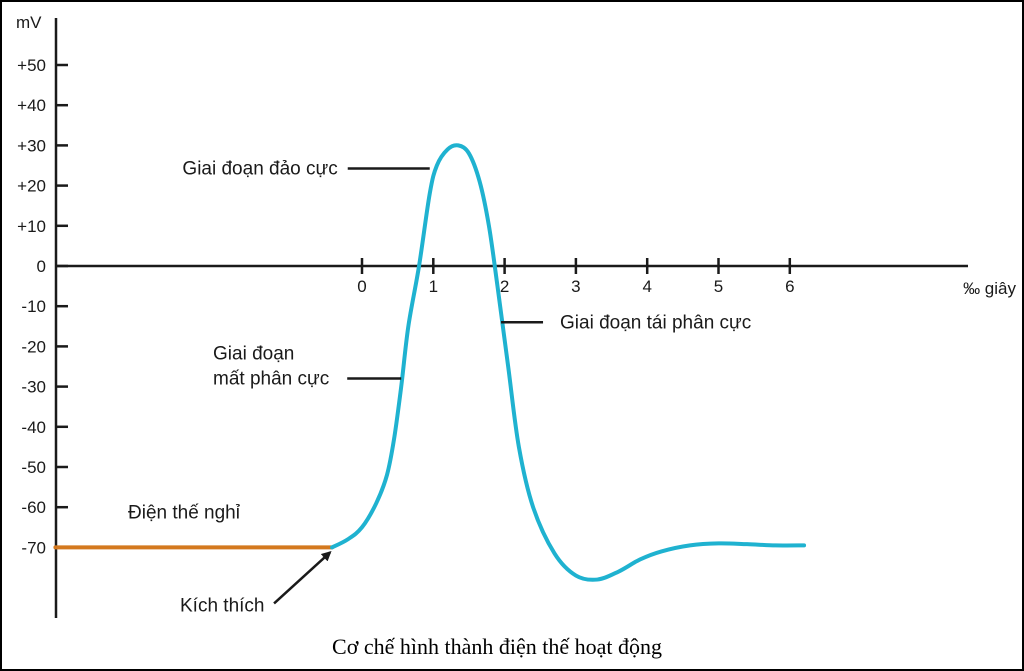  Describe the element at coordinates (989, 288) in the screenshot. I see `x-axis-label: ‰ giây` at that location.